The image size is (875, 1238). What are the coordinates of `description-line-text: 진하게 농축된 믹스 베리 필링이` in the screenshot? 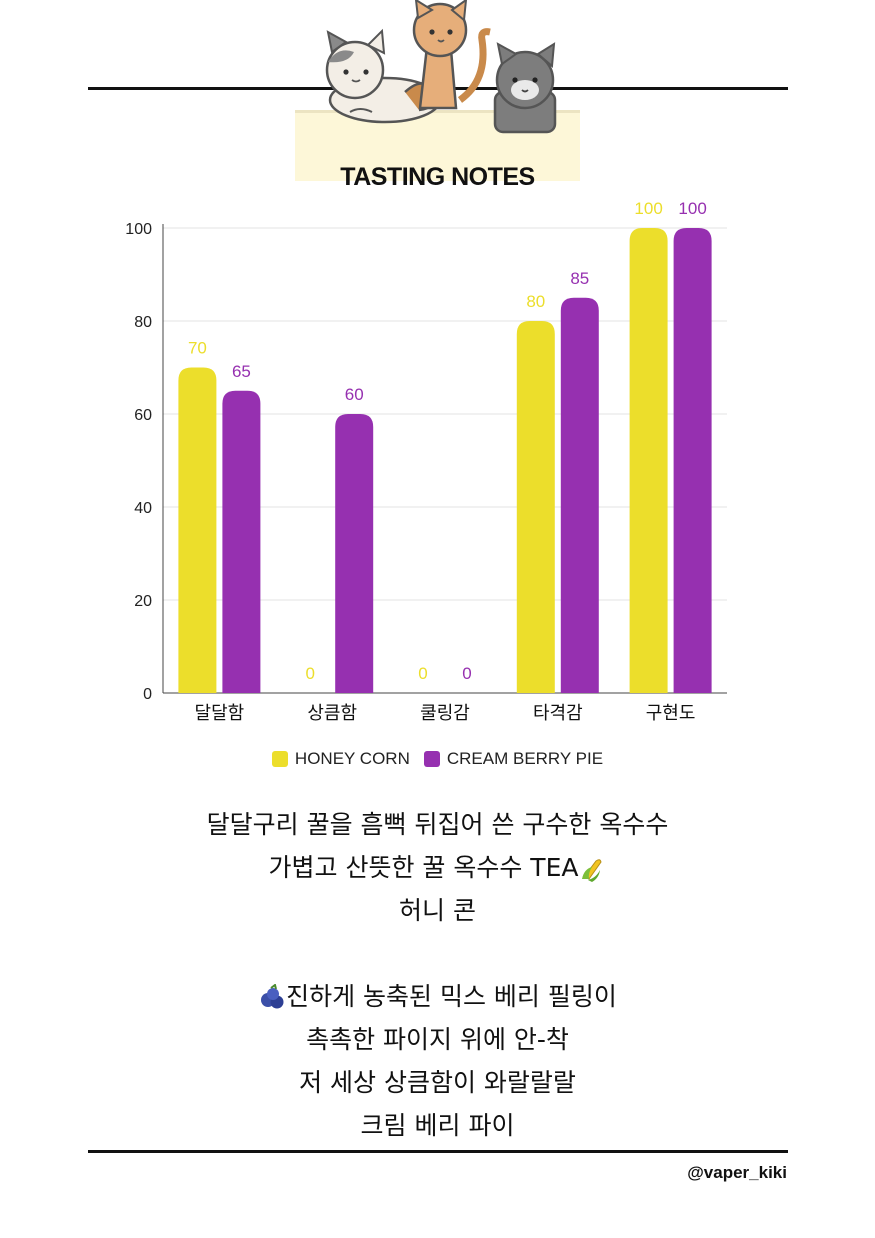 It's located at (451, 996).